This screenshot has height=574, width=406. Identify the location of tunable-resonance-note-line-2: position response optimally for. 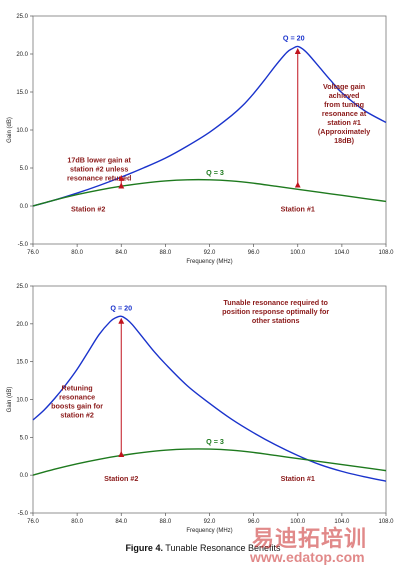
(275, 311).